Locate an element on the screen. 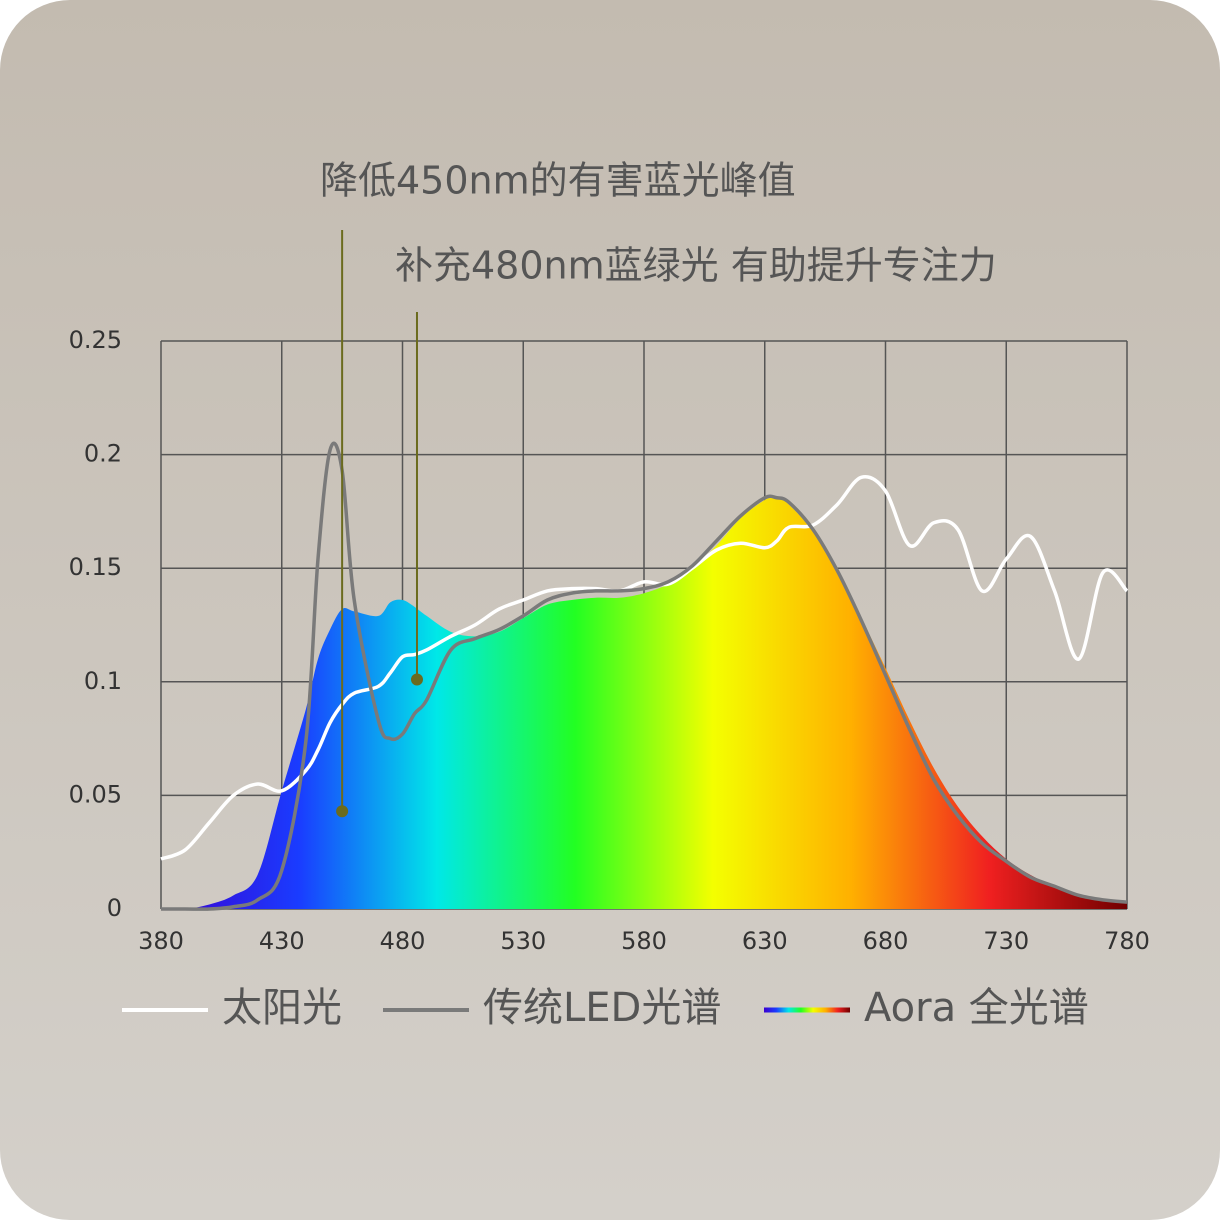 The height and width of the screenshot is (1220, 1220). y-tick-label: 0 is located at coordinates (114, 908).